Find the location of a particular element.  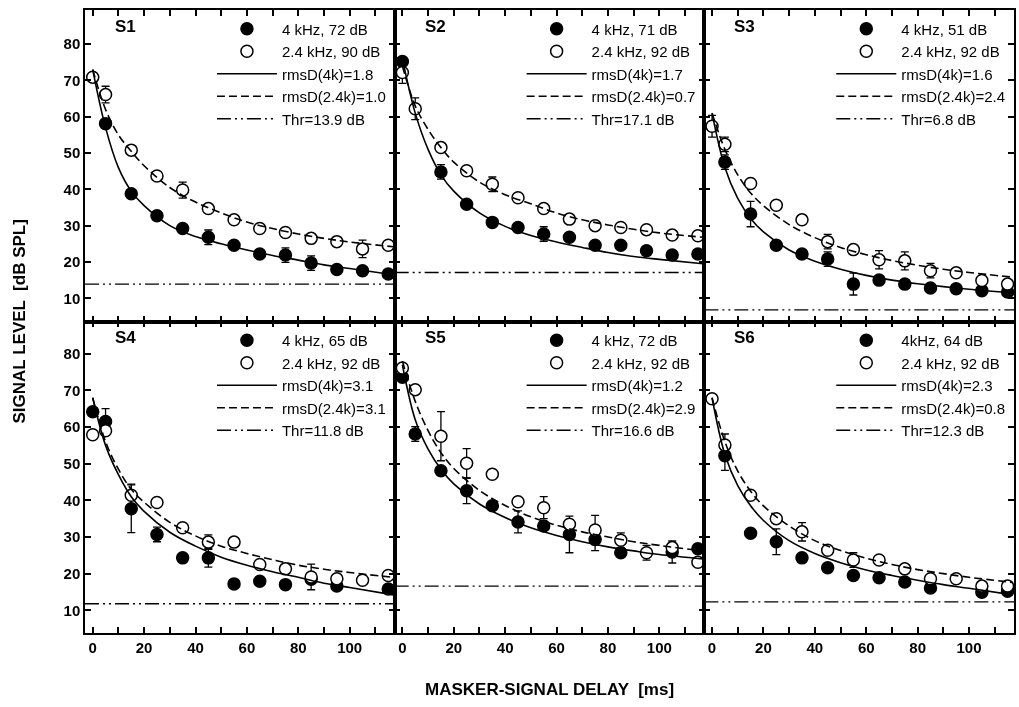

legend-label: 4 kHz, 51 dB is located at coordinates (944, 29).